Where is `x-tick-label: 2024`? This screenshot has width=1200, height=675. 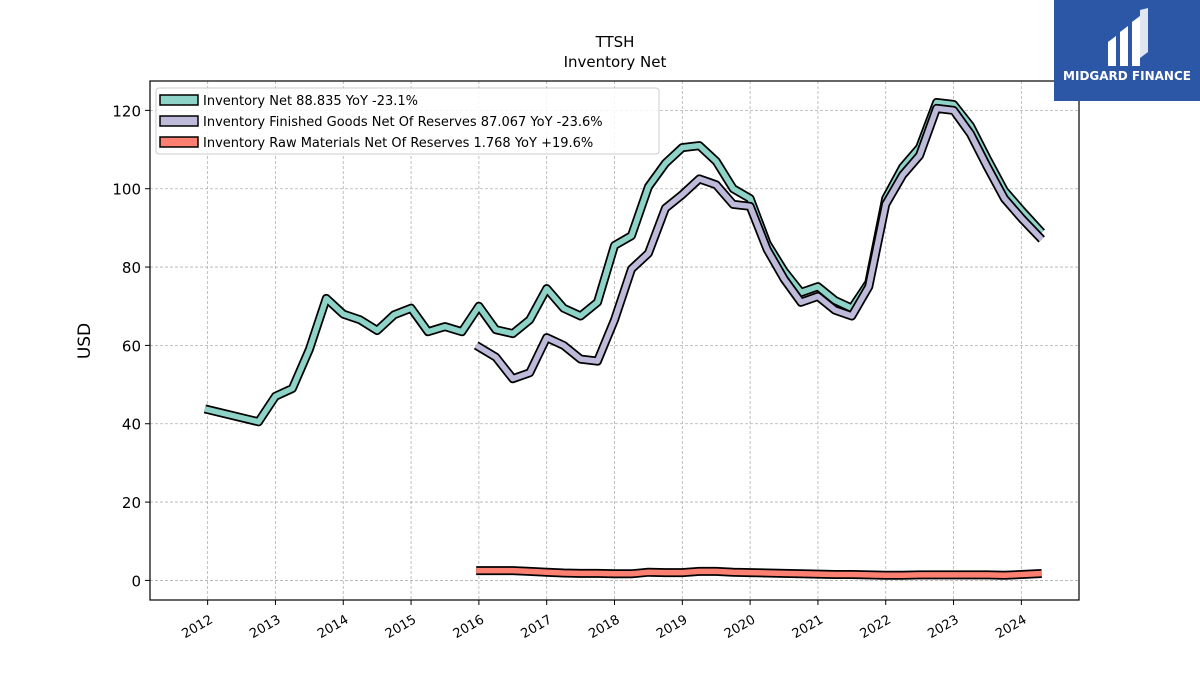
x-tick-label: 2024 is located at coordinates (1011, 627).